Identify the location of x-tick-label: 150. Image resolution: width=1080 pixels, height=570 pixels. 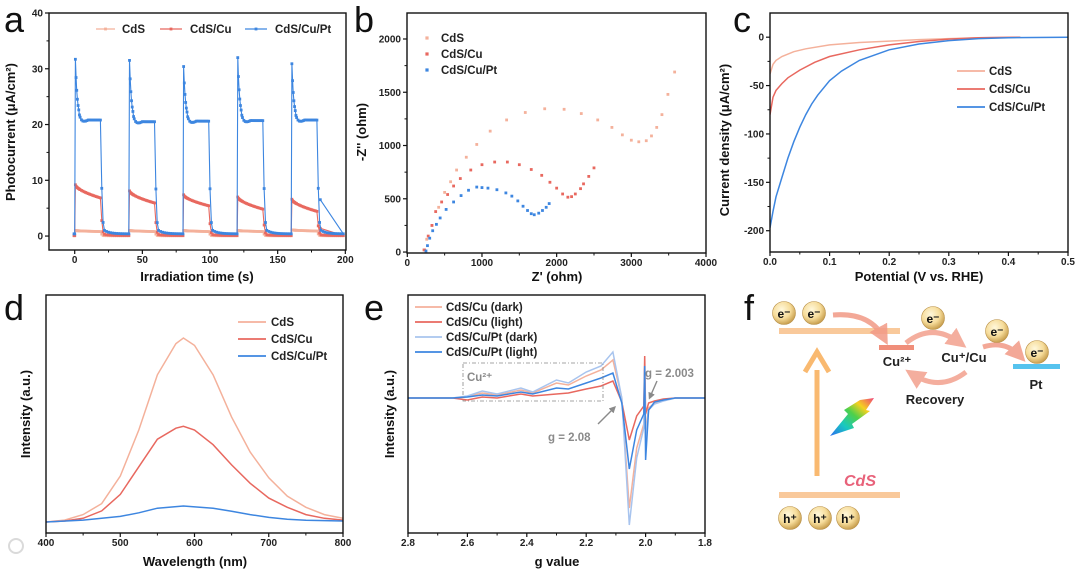
(277, 260).